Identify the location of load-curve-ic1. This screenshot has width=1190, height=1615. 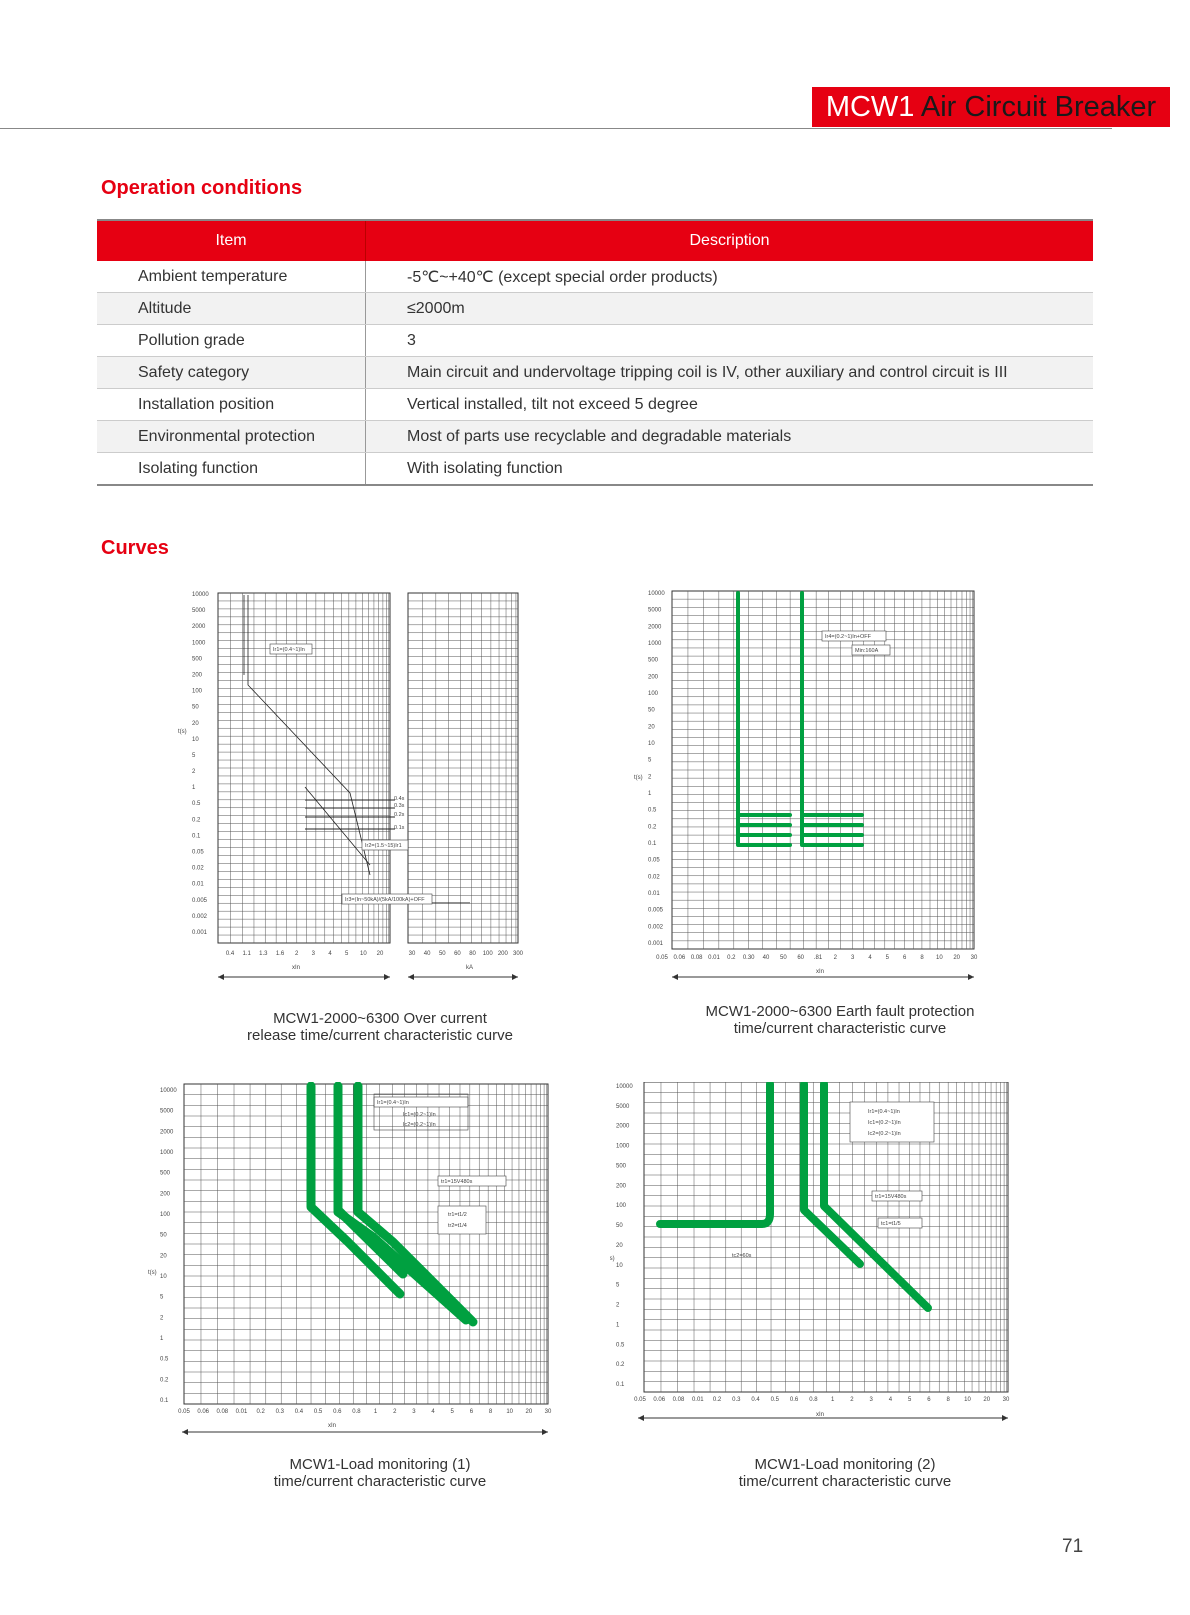
(355, 1190).